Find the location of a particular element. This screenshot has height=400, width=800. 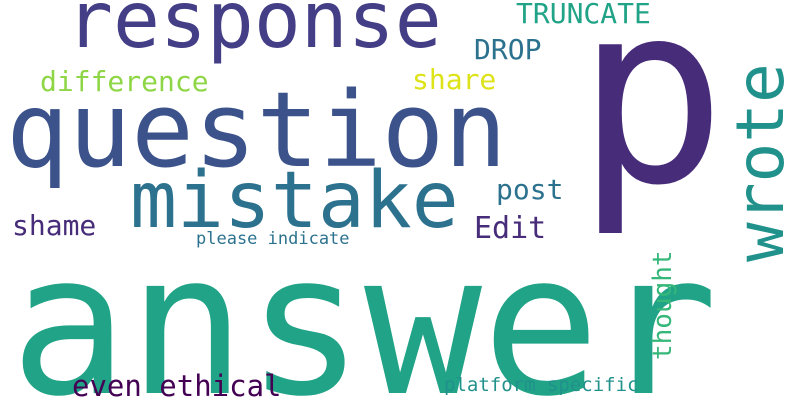

word-response: response is located at coordinates (254, 33).